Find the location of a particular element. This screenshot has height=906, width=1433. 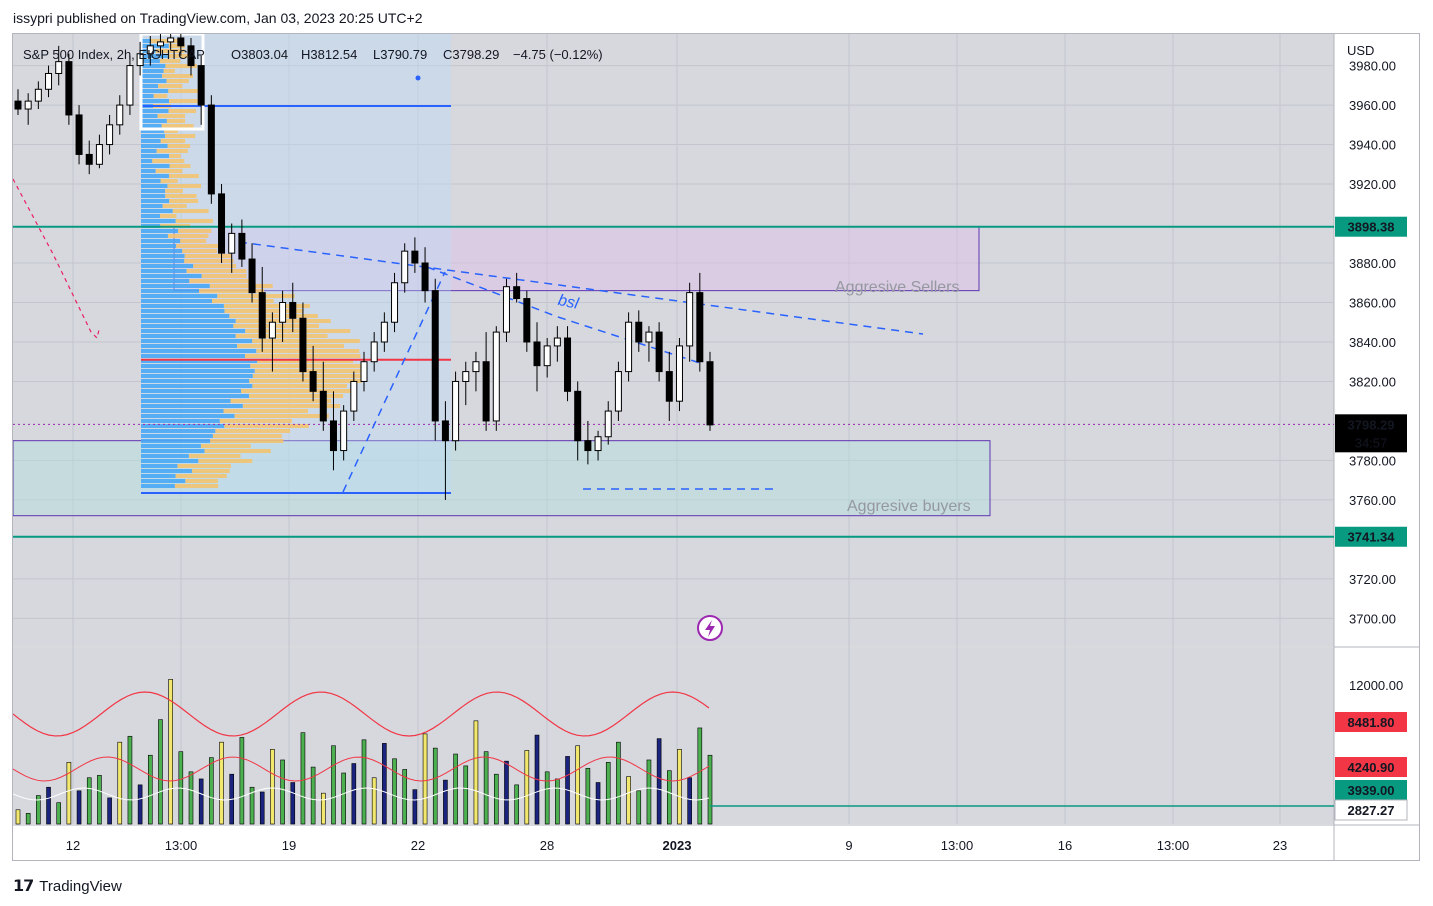

legend-close: C3798.29 is located at coordinates (471, 54).